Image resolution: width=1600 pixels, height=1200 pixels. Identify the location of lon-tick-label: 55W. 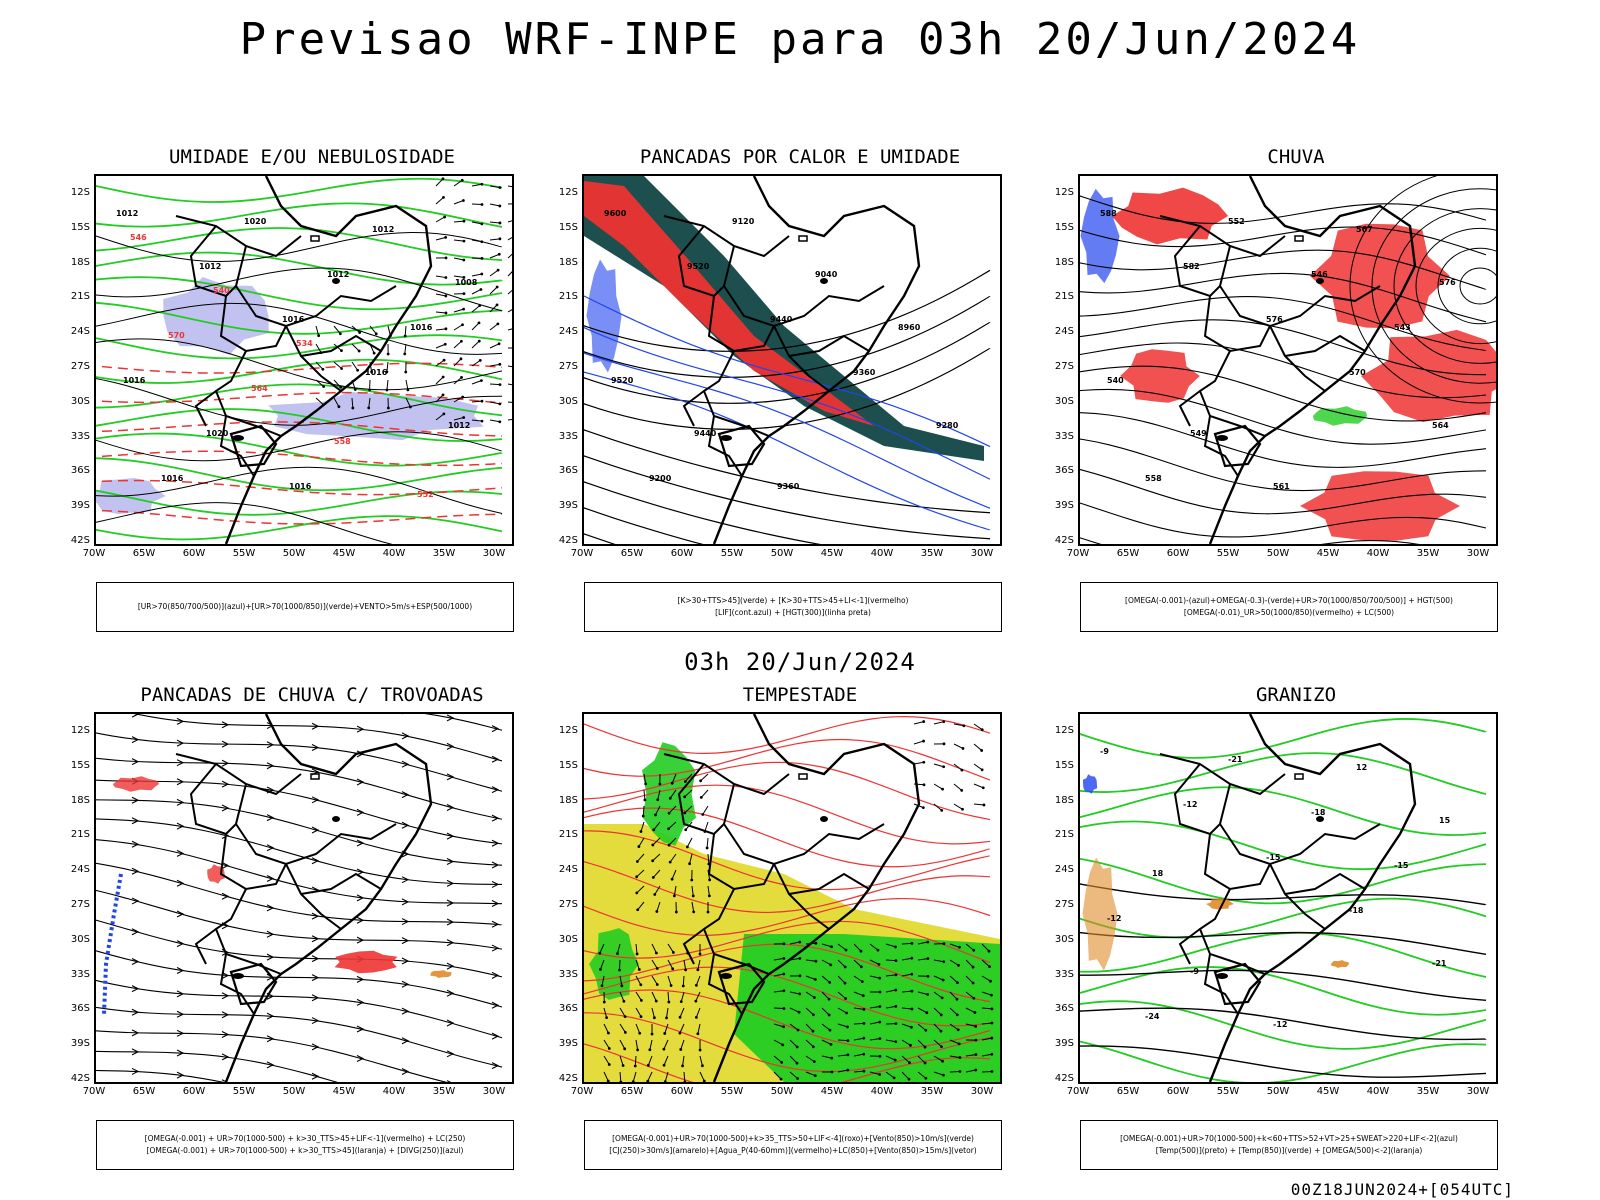
(1228, 1091).